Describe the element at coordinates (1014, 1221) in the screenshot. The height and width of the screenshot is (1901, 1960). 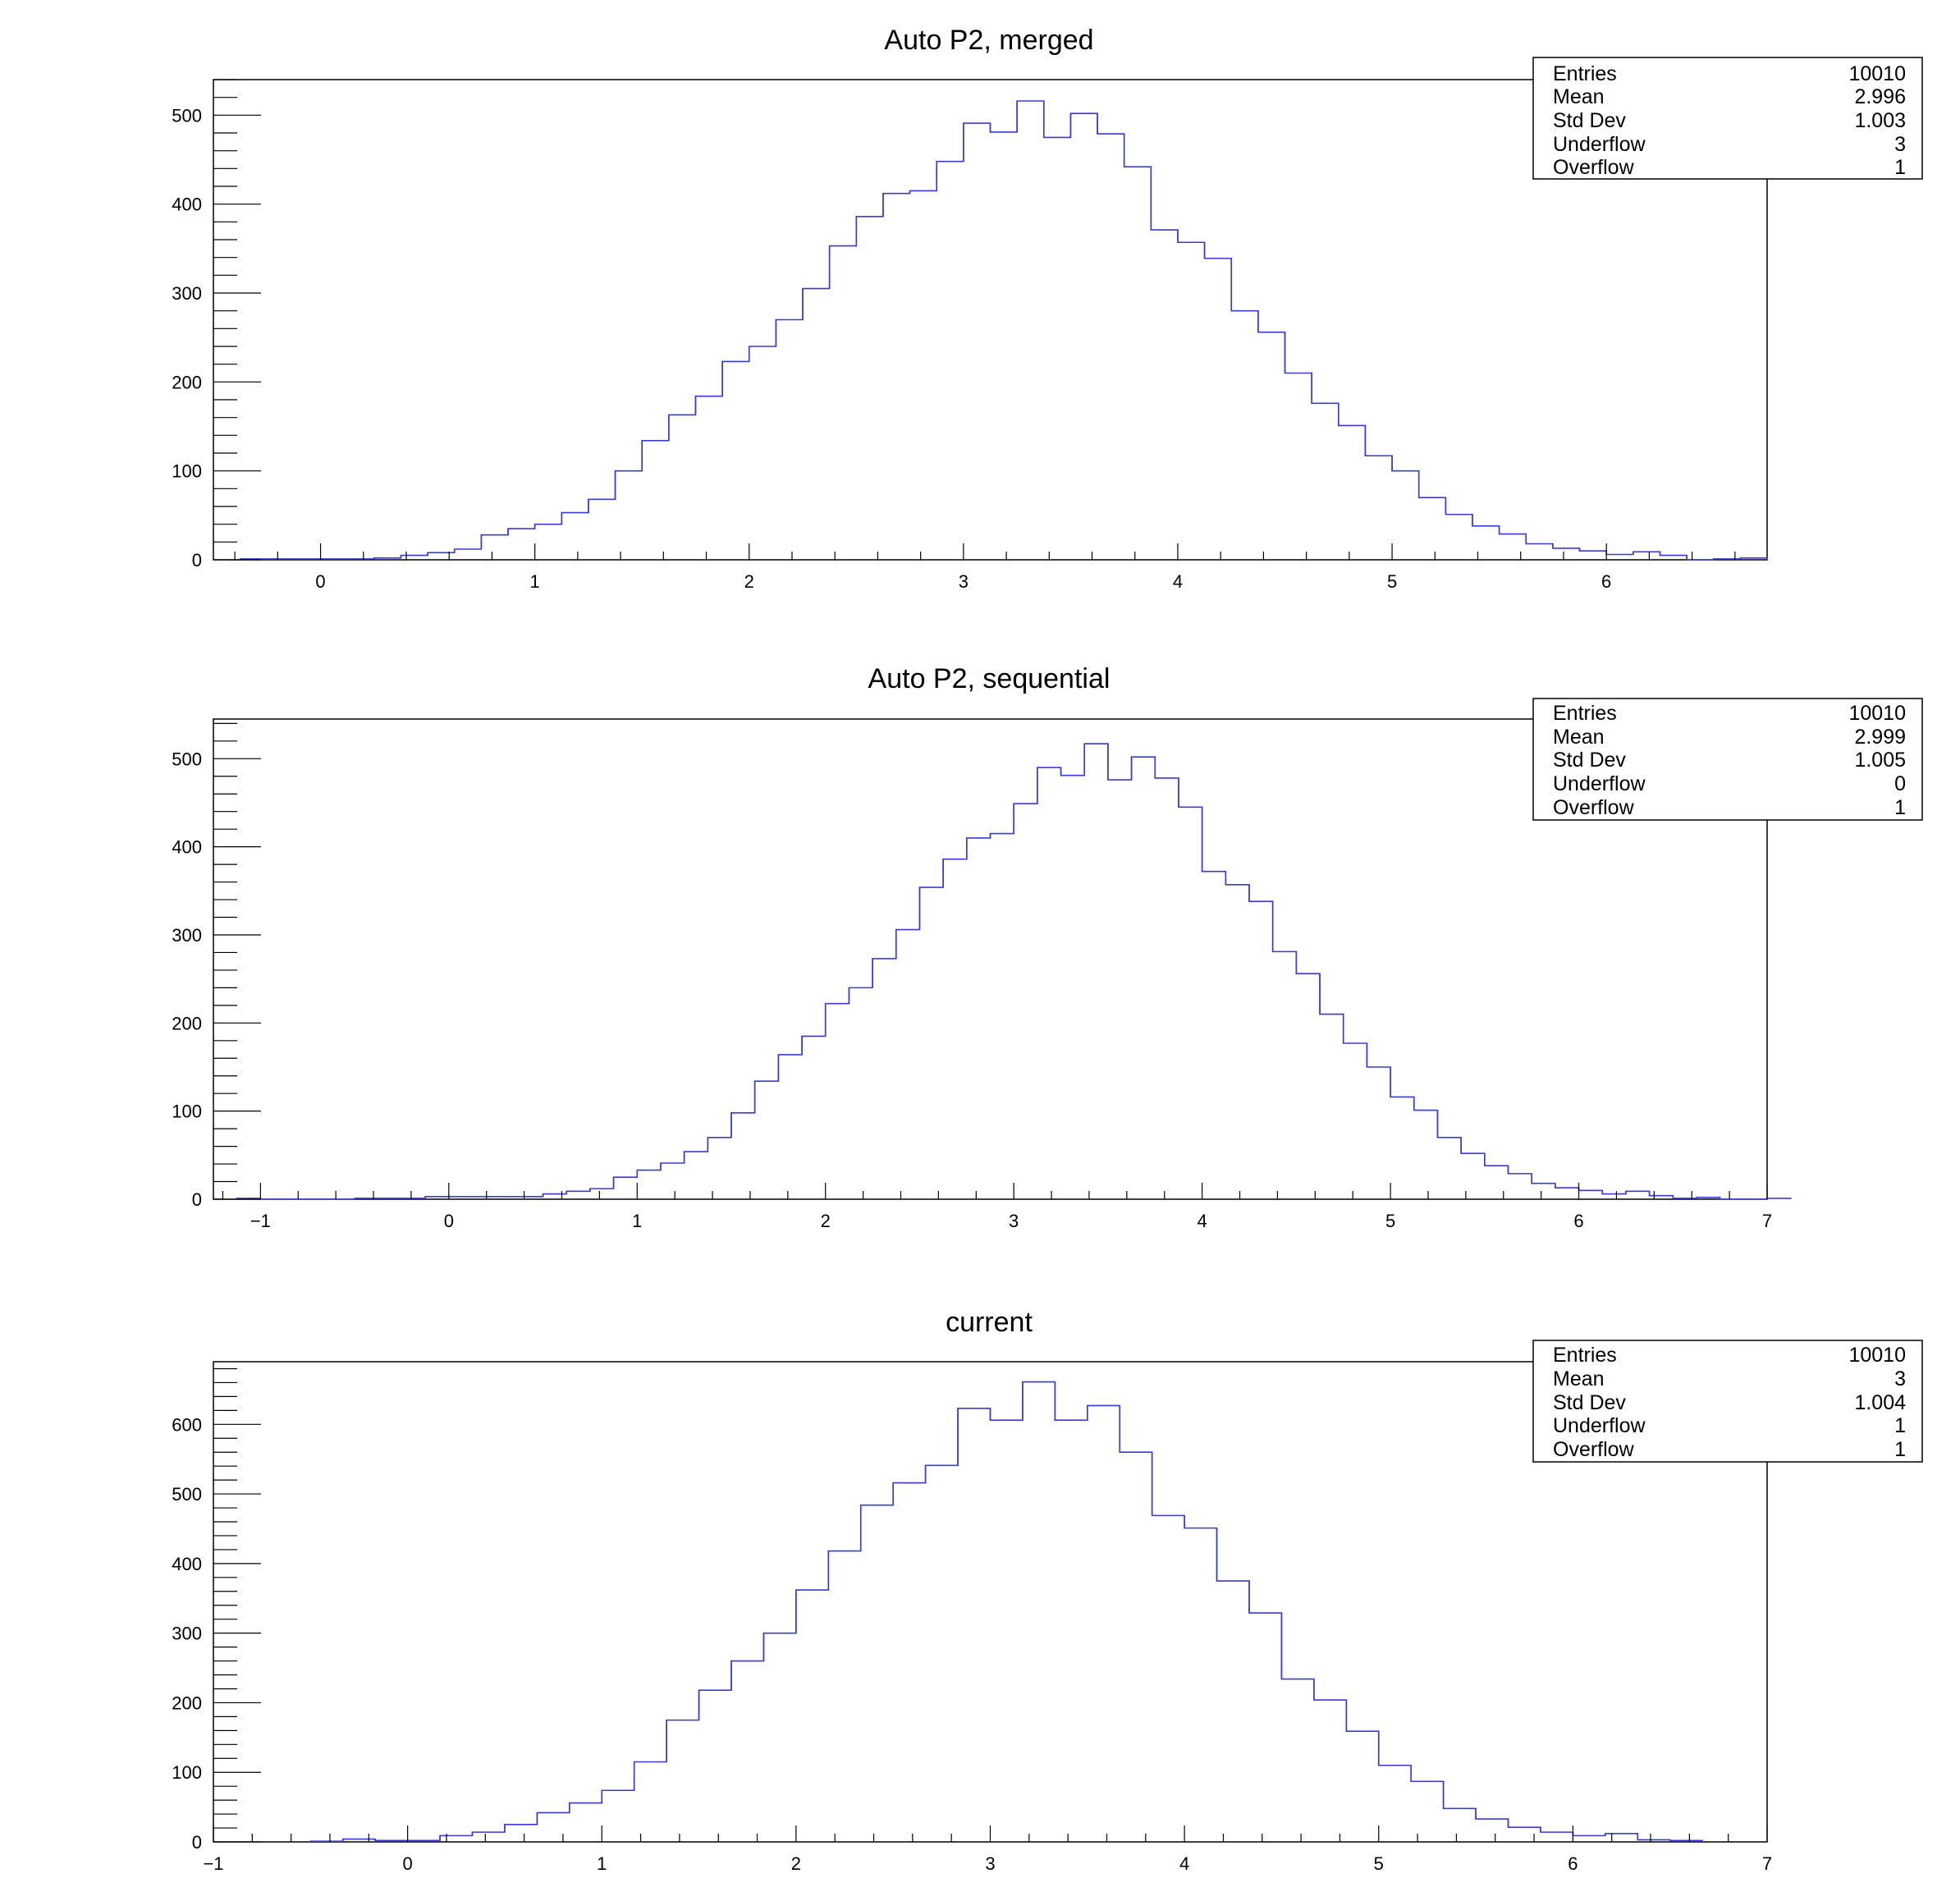
I see `x-tick-label: 3` at that location.